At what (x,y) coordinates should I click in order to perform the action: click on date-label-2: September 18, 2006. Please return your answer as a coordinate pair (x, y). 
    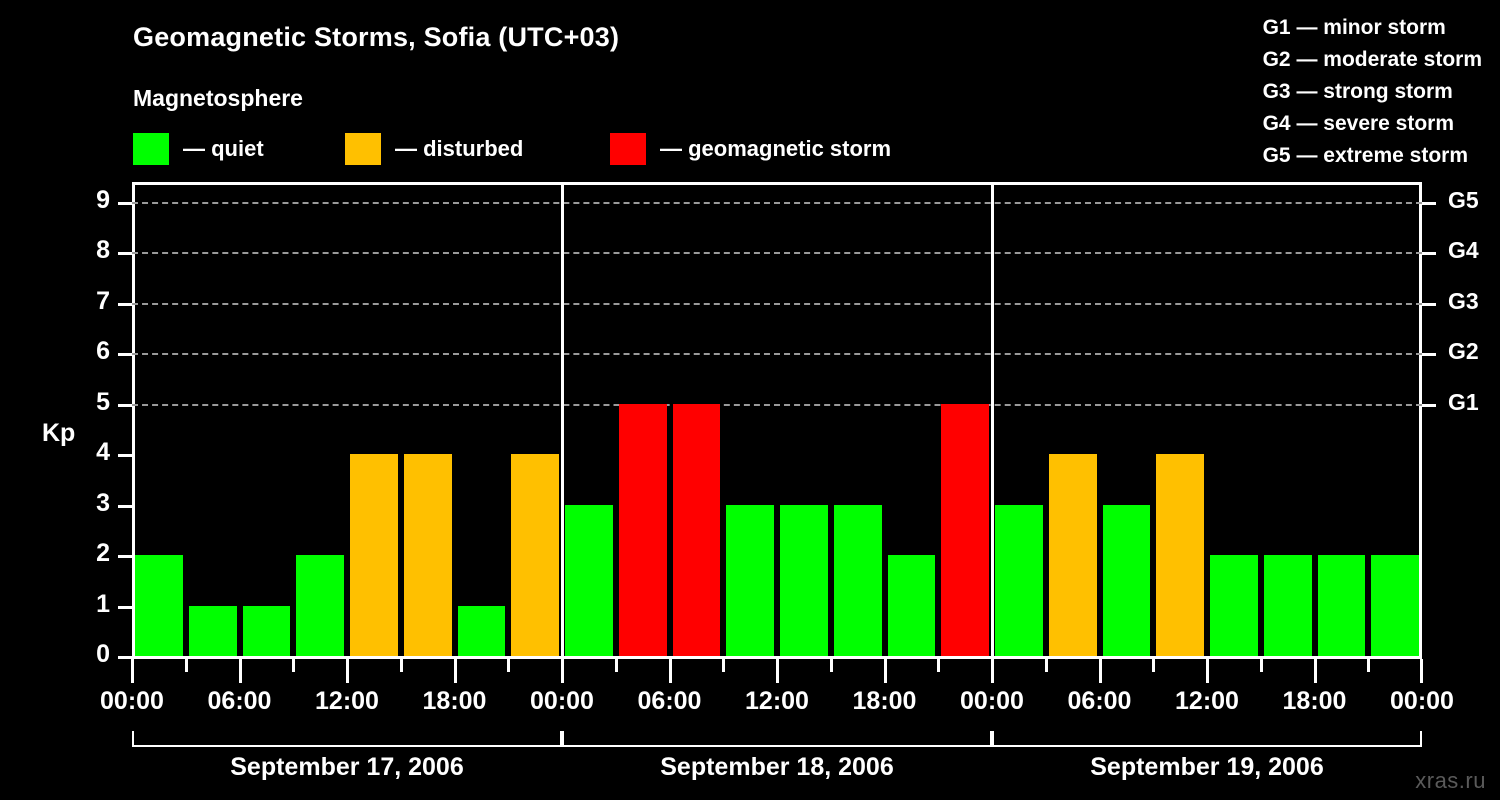
    Looking at the image, I should click on (777, 767).